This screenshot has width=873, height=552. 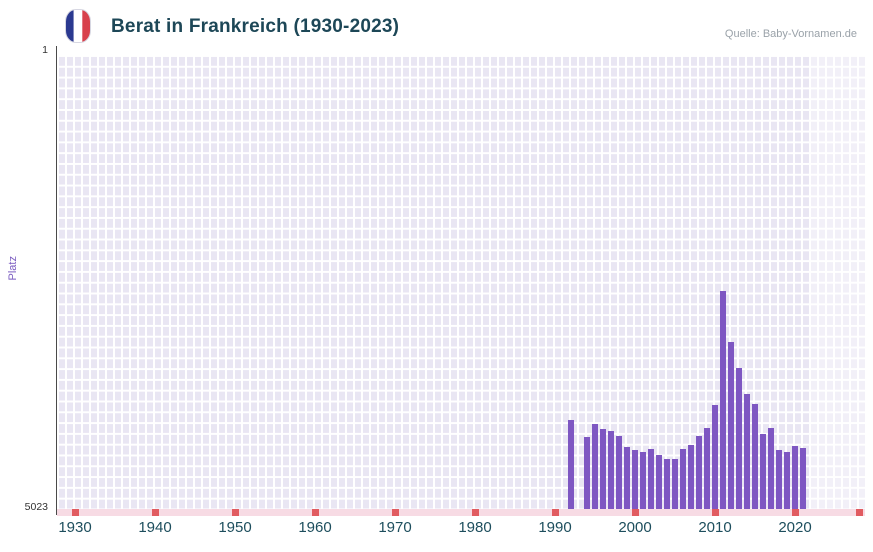 What do you see at coordinates (611, 470) in the screenshot?
I see `bar-1997` at bounding box center [611, 470].